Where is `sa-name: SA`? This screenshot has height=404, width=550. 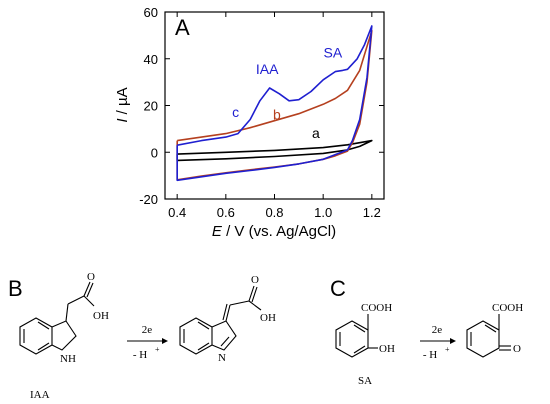 sa-name: SA is located at coordinates (365, 381).